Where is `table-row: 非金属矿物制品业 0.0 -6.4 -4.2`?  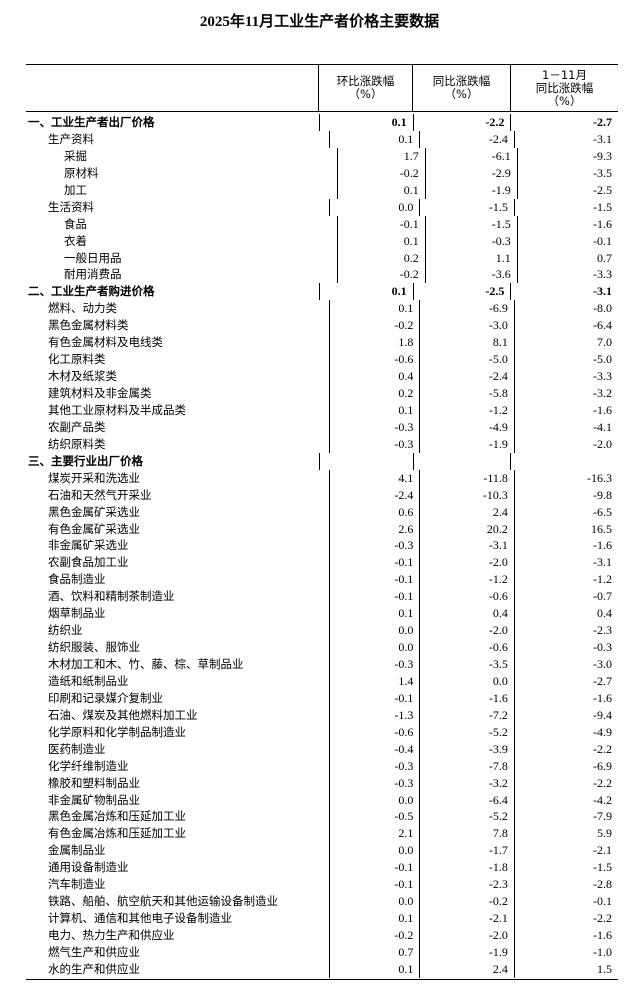
table-row: 非金属矿物制品业 0.0 -6.4 -4.2 is located at coordinates (322, 800).